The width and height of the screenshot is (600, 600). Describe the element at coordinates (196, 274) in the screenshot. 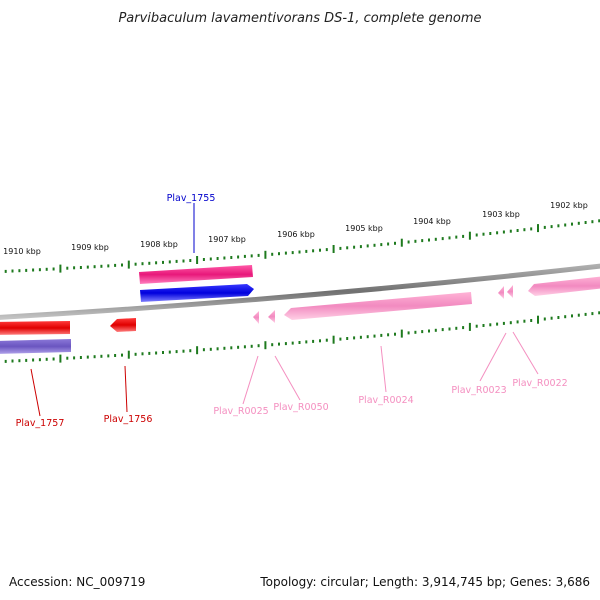

I see `gc-skew-track` at that location.